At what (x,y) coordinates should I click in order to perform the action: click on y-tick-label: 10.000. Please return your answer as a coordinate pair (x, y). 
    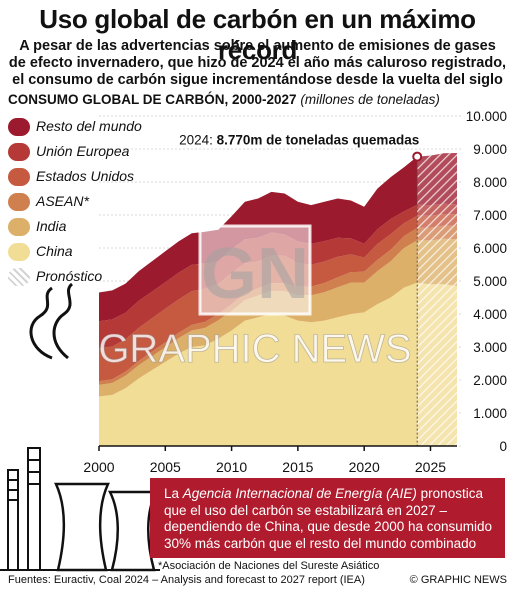
    Looking at the image, I should click on (486, 116).